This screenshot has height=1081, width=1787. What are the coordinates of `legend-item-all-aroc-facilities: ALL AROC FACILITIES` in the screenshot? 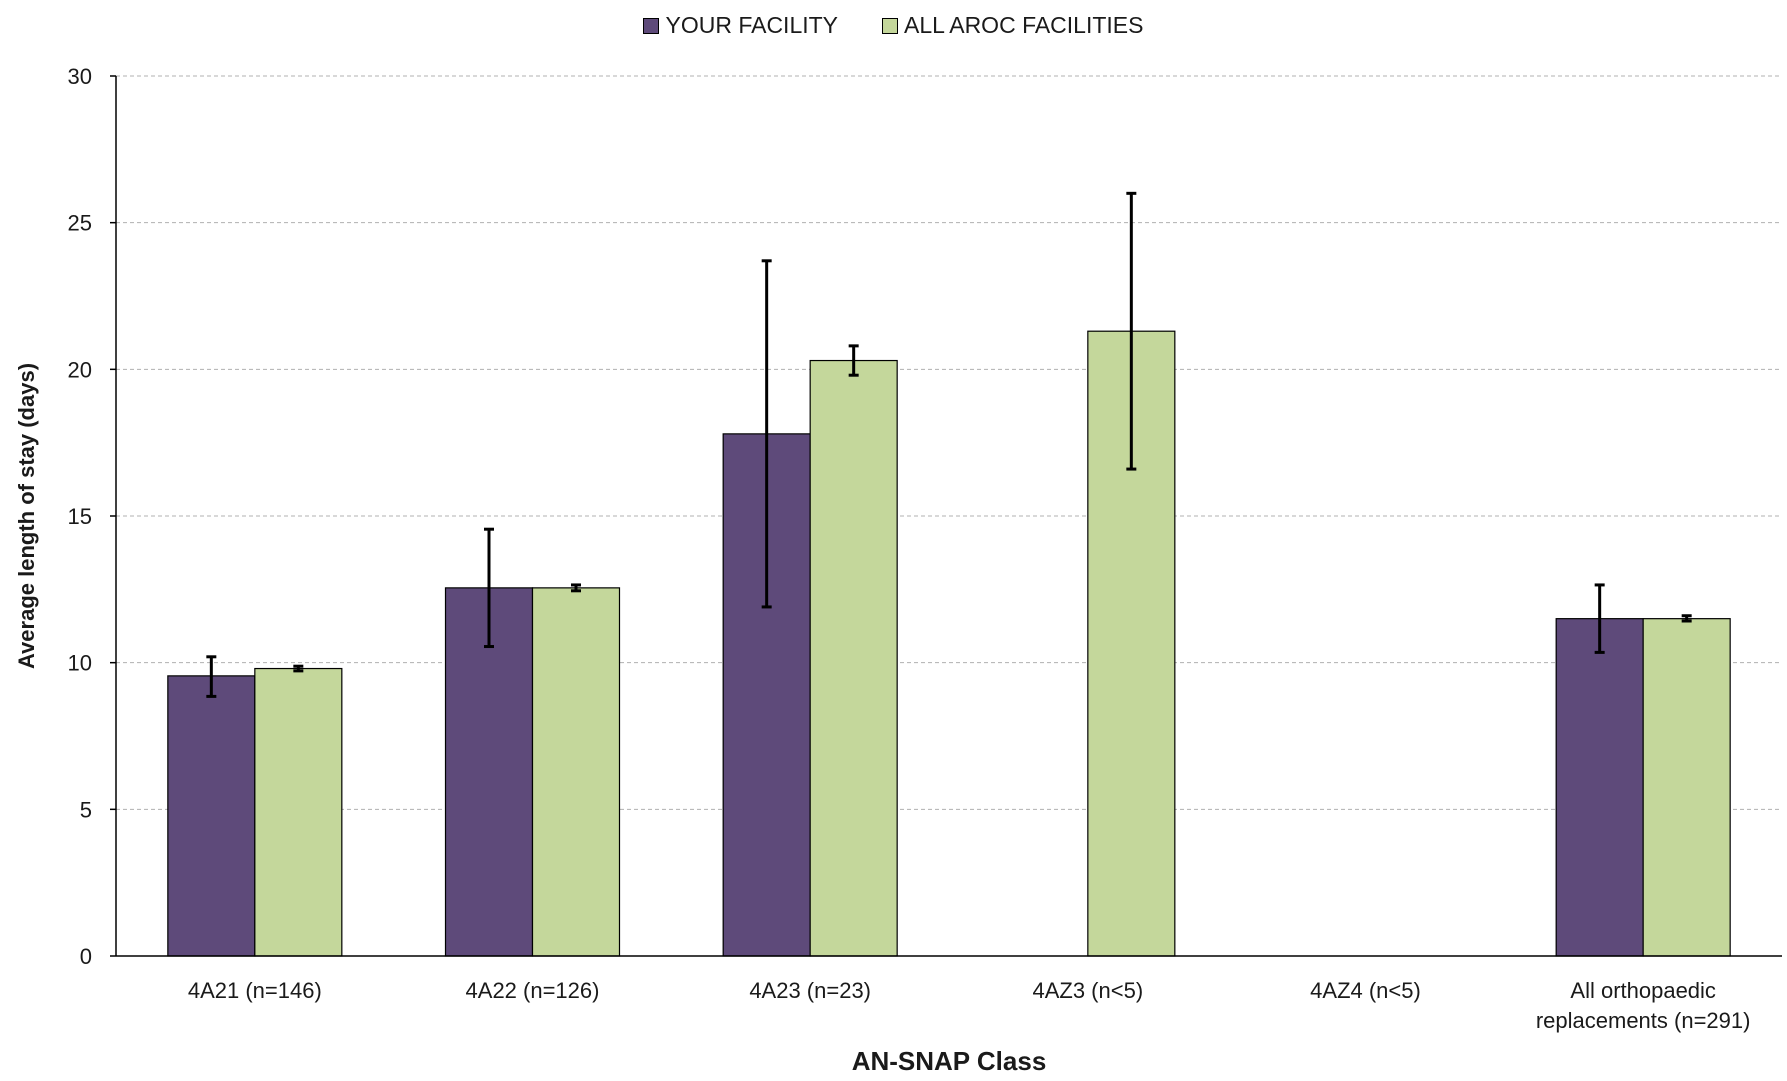 It's located at (1013, 25).